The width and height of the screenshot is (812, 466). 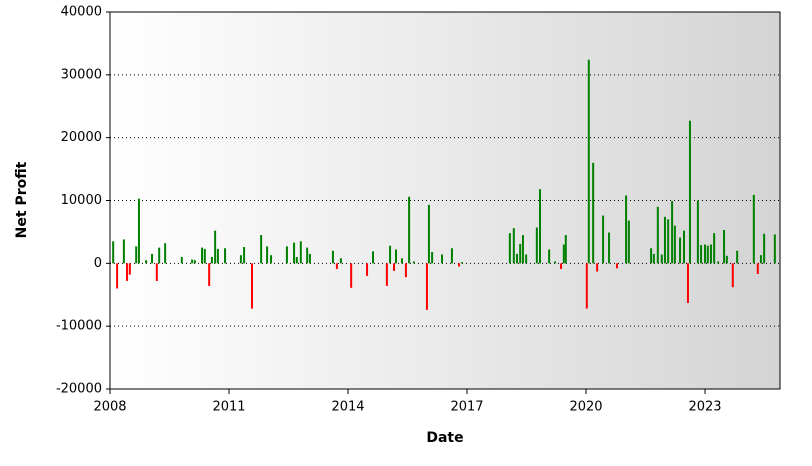 I want to click on y-tick-label: 0, so click(x=98, y=263).